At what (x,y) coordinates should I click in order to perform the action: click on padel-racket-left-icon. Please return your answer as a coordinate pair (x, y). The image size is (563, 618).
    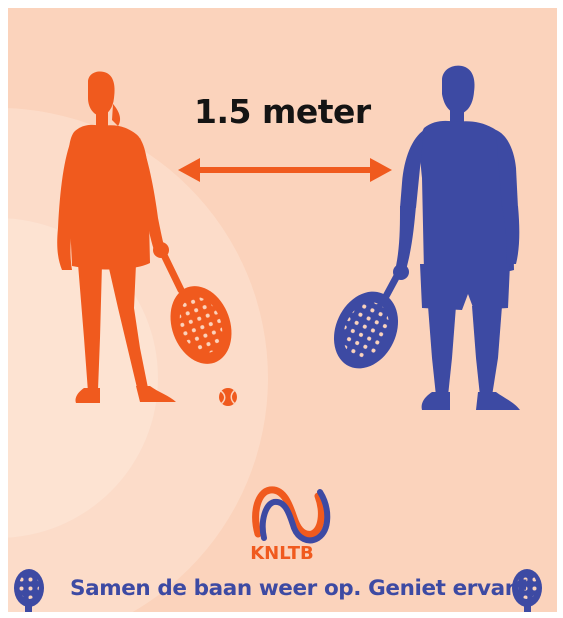
    Looking at the image, I should click on (29, 590).